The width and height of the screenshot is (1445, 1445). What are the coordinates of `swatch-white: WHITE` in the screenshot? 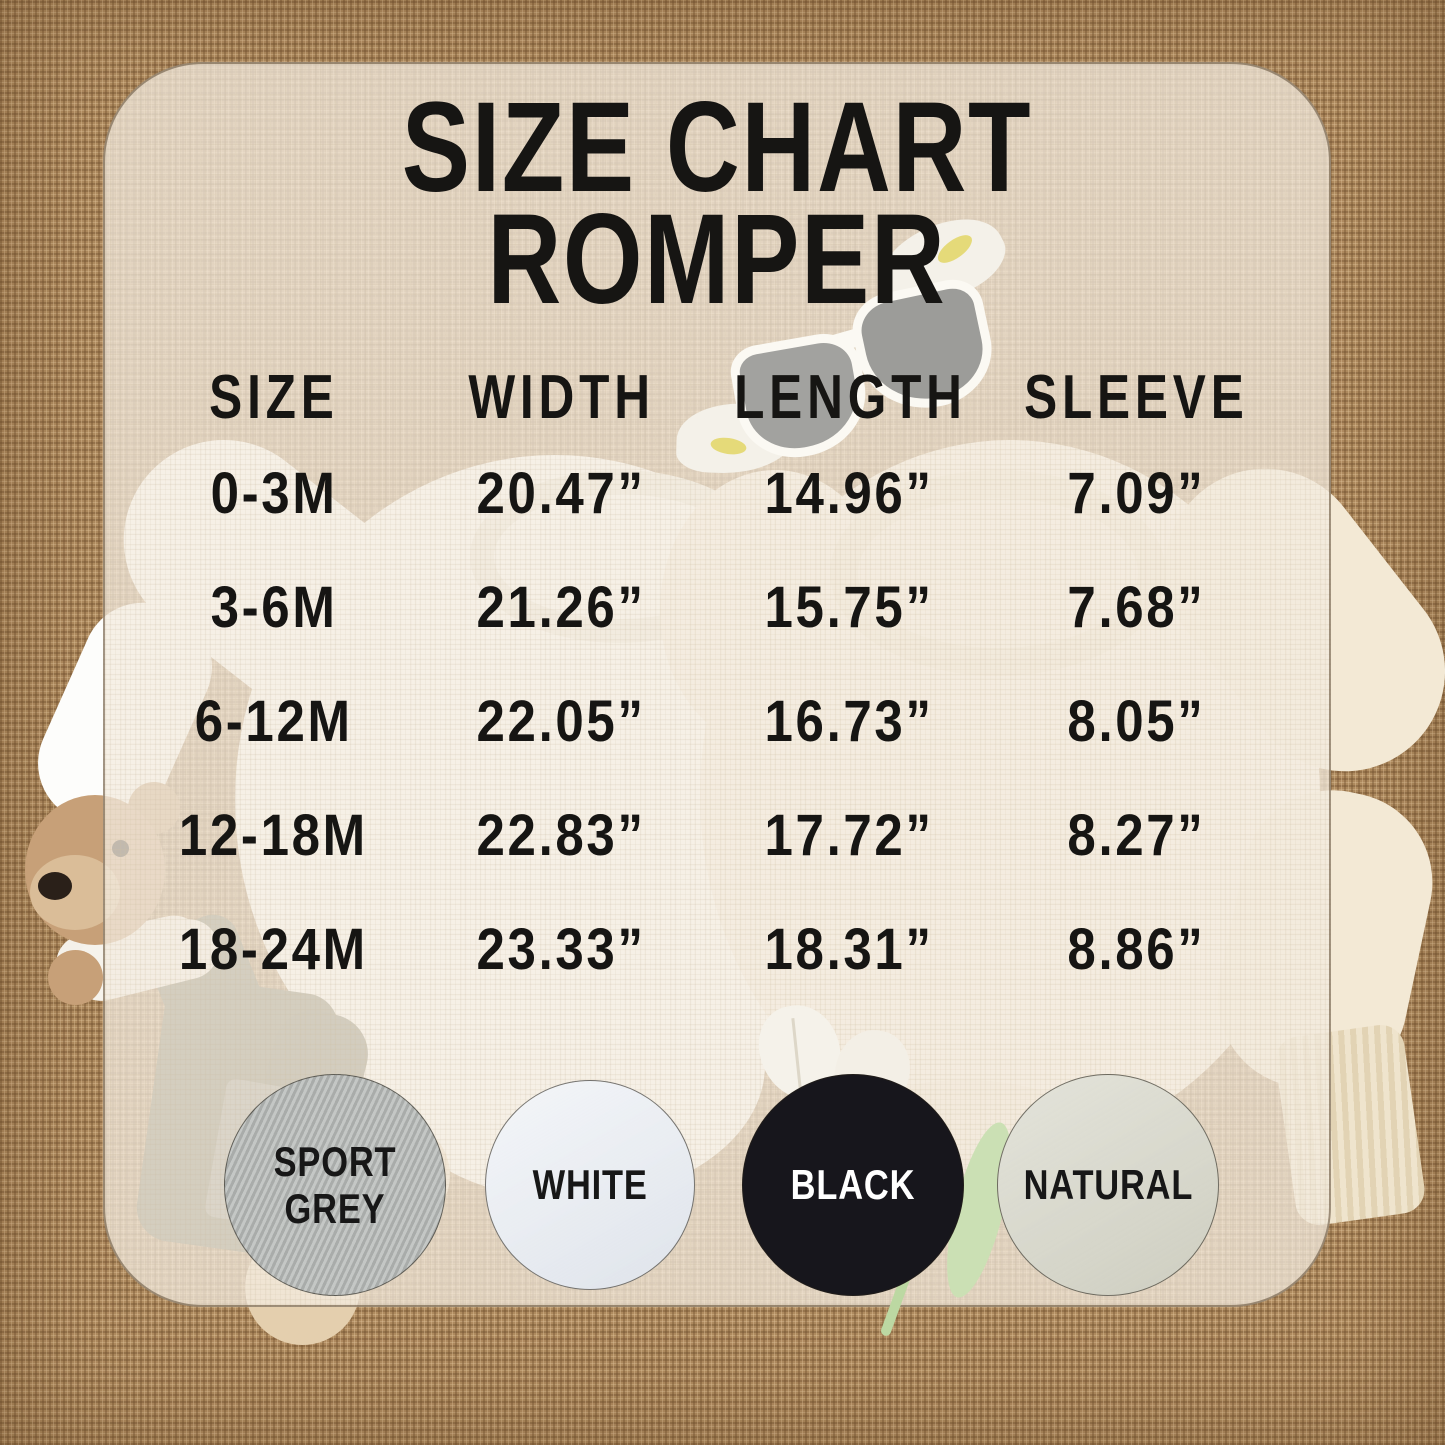 It's located at (590, 1185).